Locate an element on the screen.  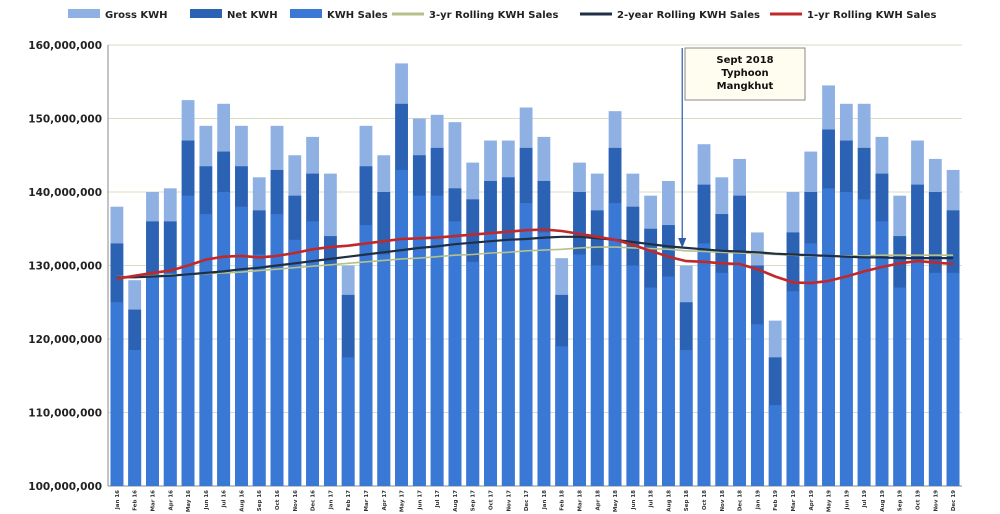
x-tick-label: Nov 16 is located at coordinates (296, 501).